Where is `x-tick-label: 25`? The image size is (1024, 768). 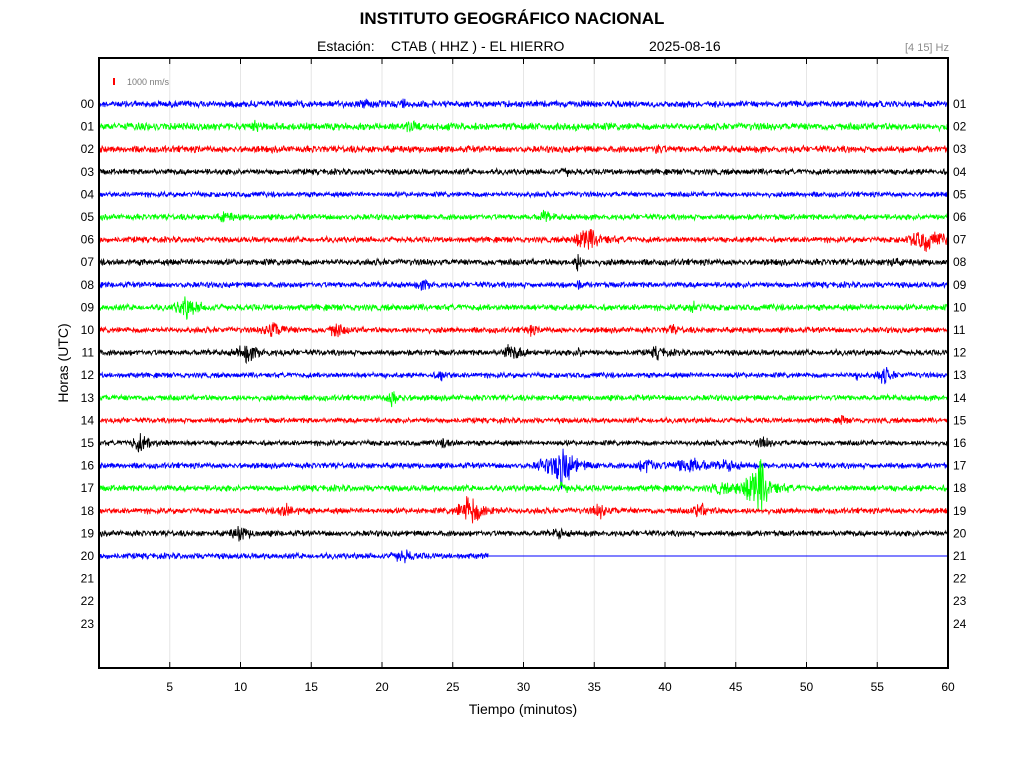
x-tick-label: 25 is located at coordinates (453, 687).